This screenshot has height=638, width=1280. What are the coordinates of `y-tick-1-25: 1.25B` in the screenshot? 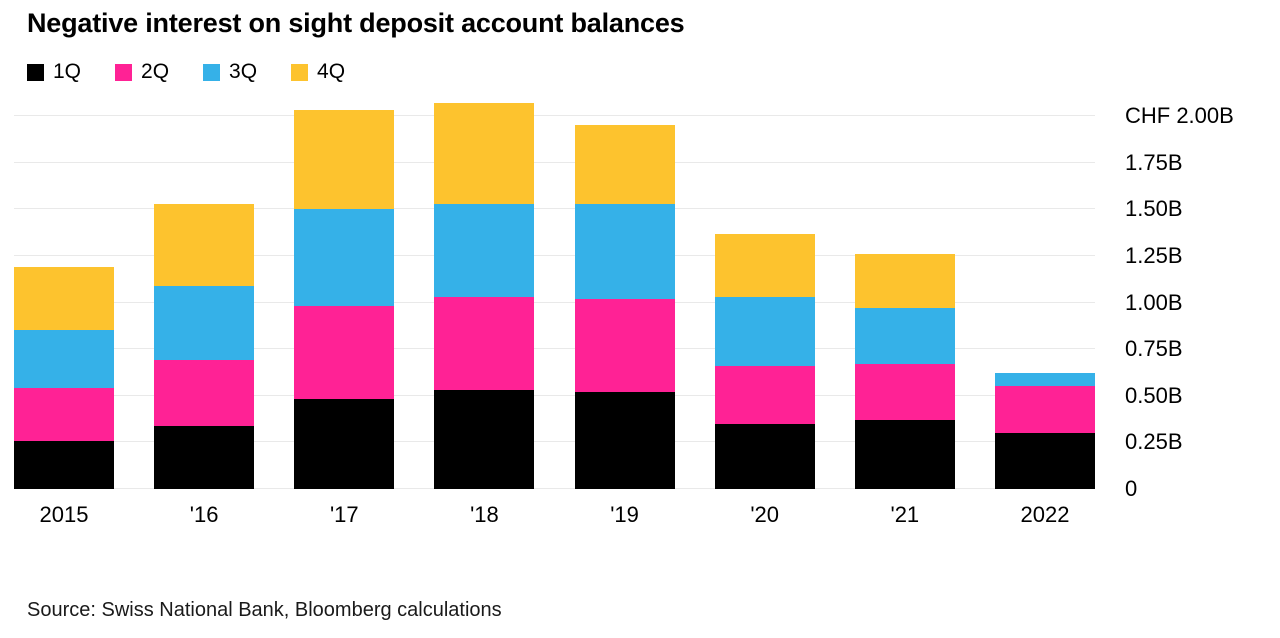 It's located at (1154, 255).